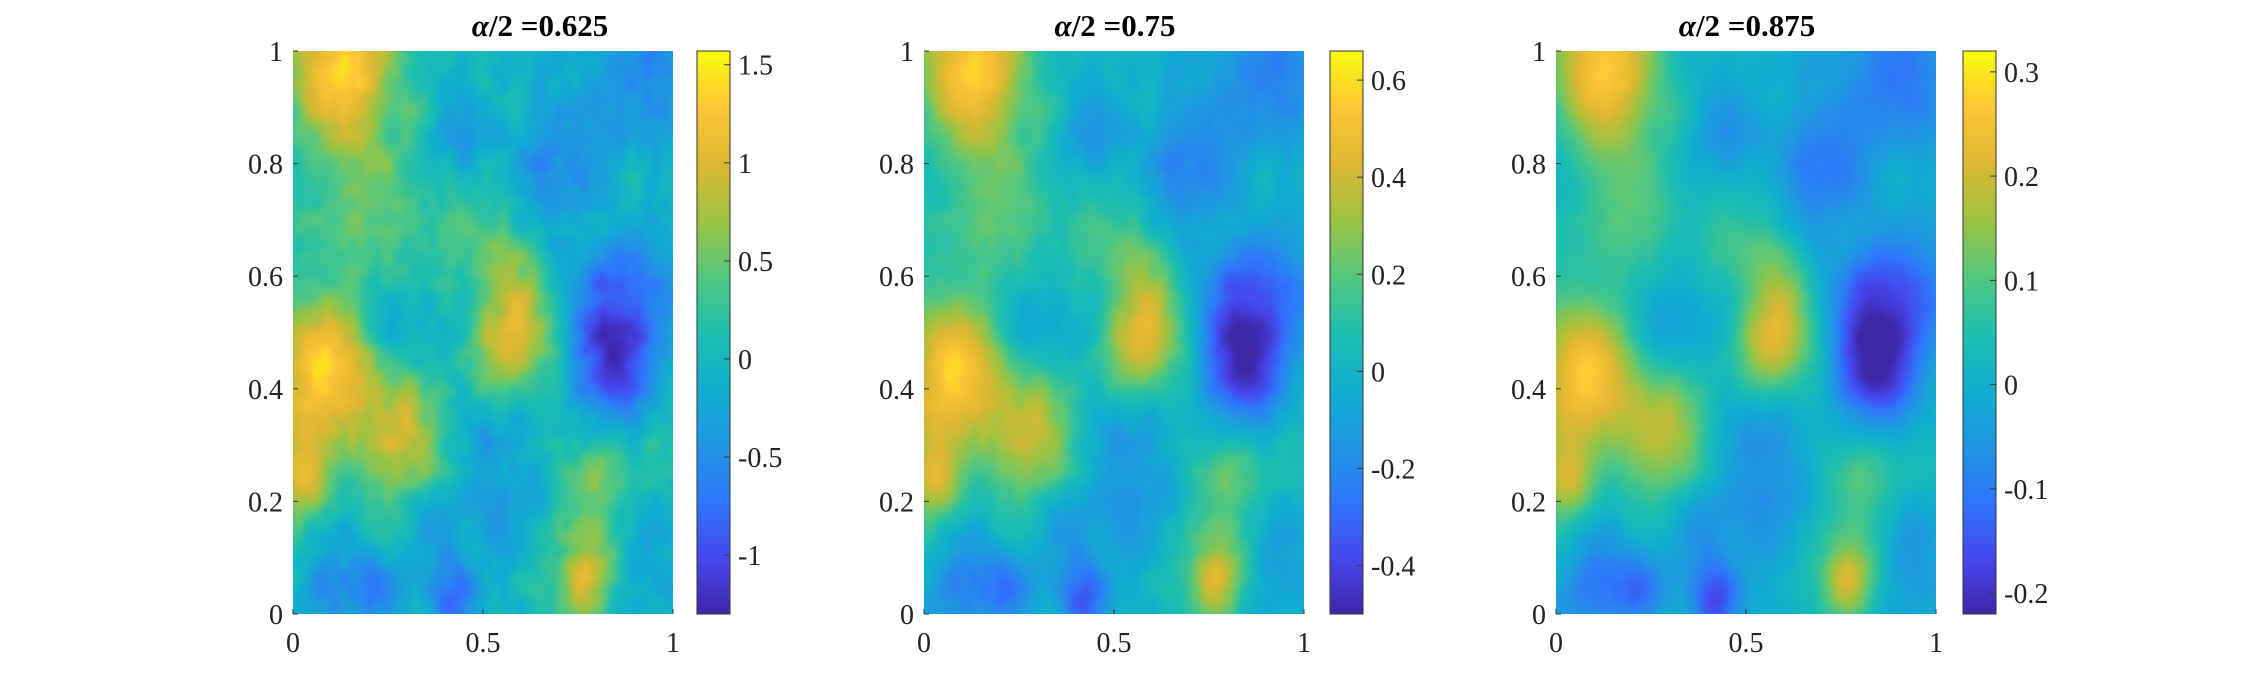  I want to click on colorbar-tick-label: -0.4, so click(1393, 566).